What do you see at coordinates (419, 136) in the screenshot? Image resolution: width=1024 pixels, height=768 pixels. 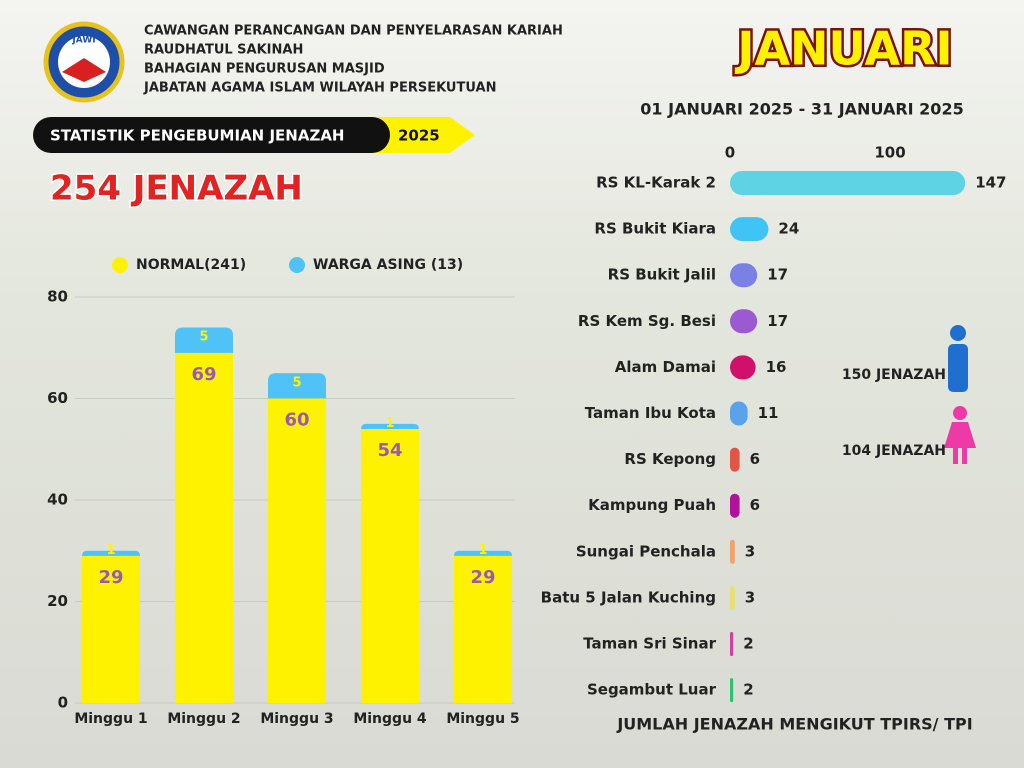 I see `banner-year: 2025` at bounding box center [419, 136].